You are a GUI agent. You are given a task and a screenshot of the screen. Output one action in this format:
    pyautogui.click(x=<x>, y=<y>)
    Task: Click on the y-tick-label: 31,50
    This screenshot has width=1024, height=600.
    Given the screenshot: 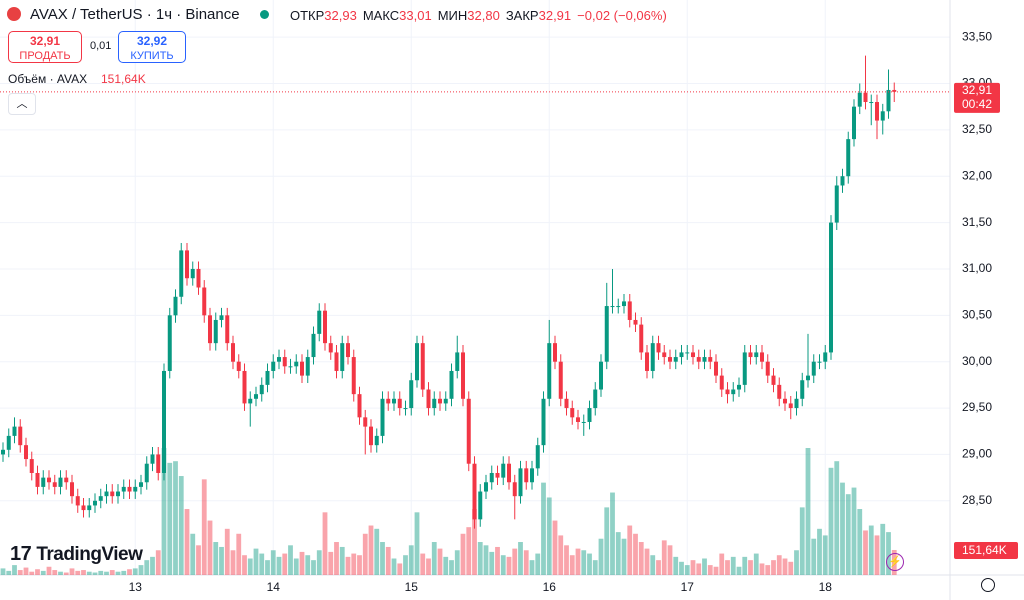 What is the action you would take?
    pyautogui.click(x=977, y=222)
    